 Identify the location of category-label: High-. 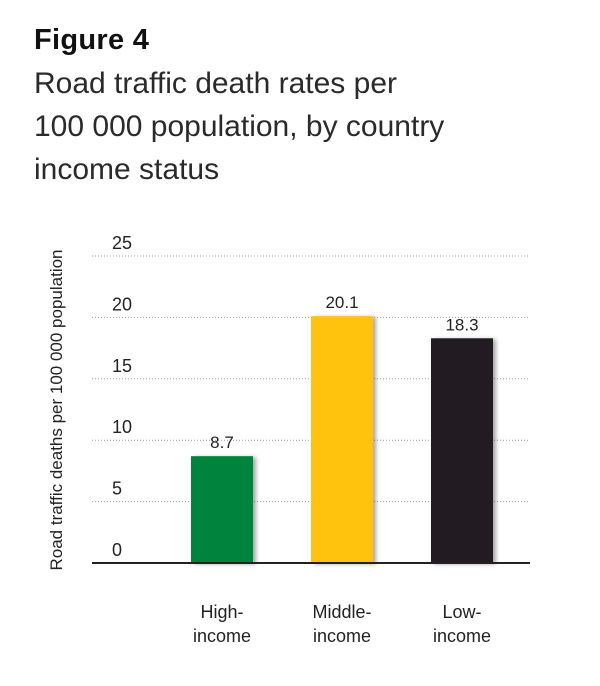
(221, 612).